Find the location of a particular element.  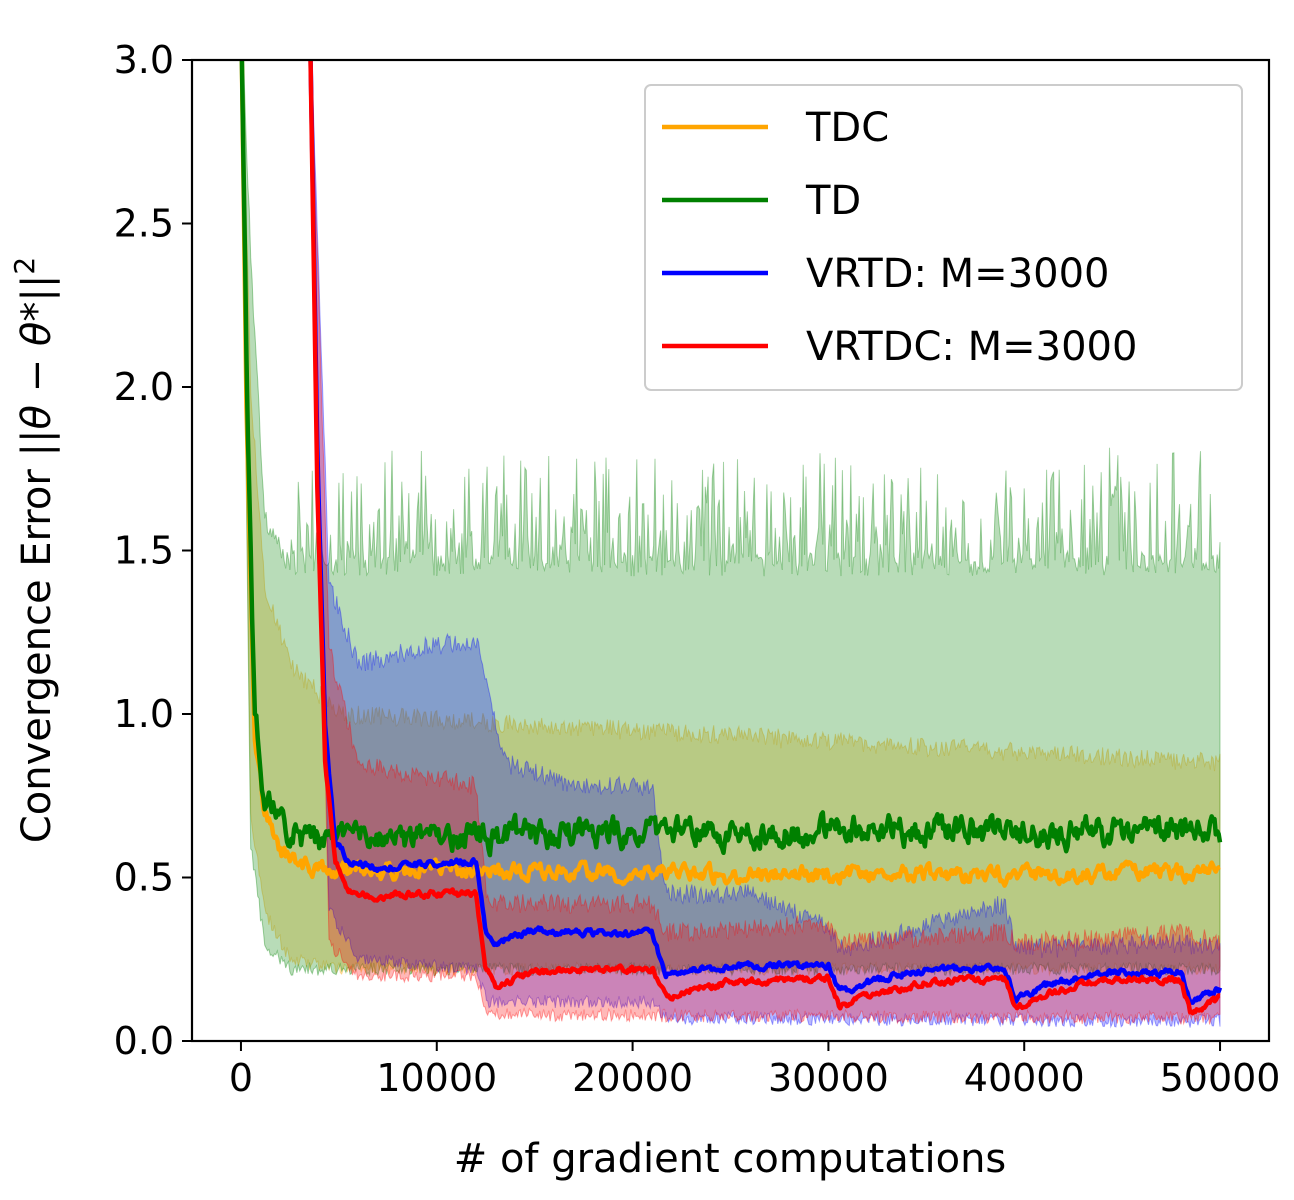

y-axis-title-minus: − is located at coordinates (37, 375).